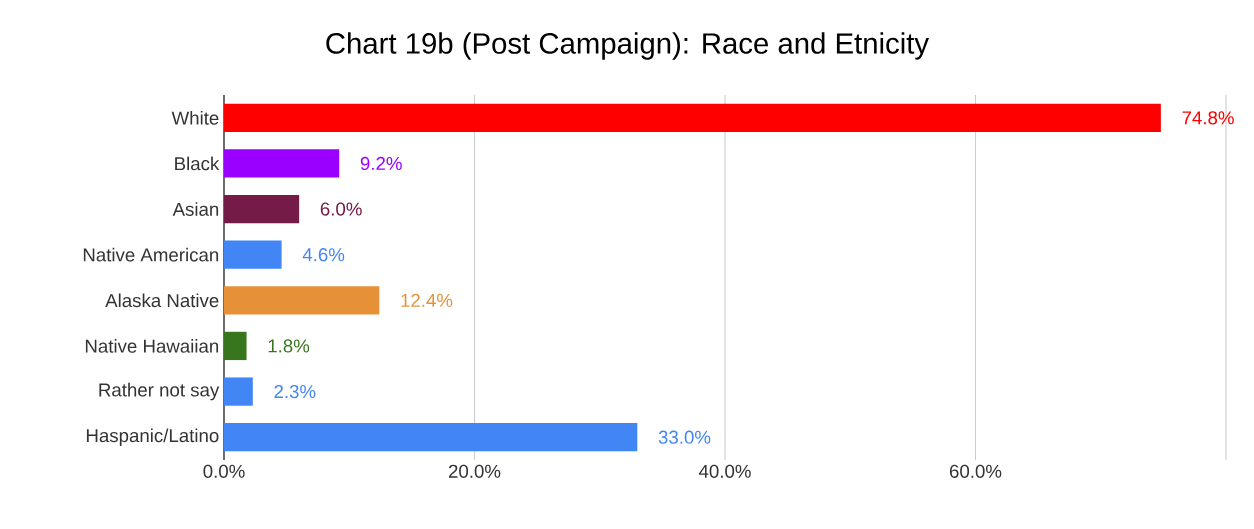 This screenshot has height=529, width=1254. Describe the element at coordinates (289, 346) in the screenshot. I see `data-label: 1.8%` at that location.